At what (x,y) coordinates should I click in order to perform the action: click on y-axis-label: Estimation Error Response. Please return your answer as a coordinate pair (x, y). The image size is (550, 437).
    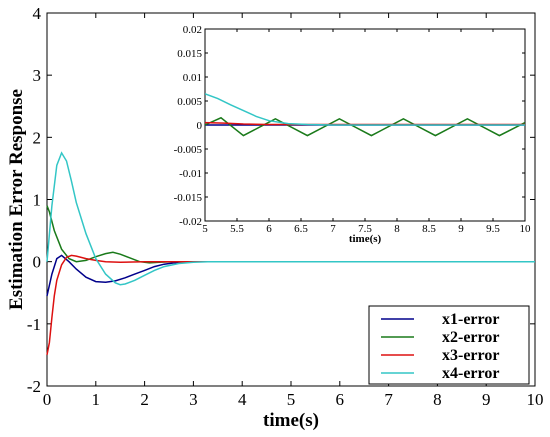
    Looking at the image, I should click on (16, 199).